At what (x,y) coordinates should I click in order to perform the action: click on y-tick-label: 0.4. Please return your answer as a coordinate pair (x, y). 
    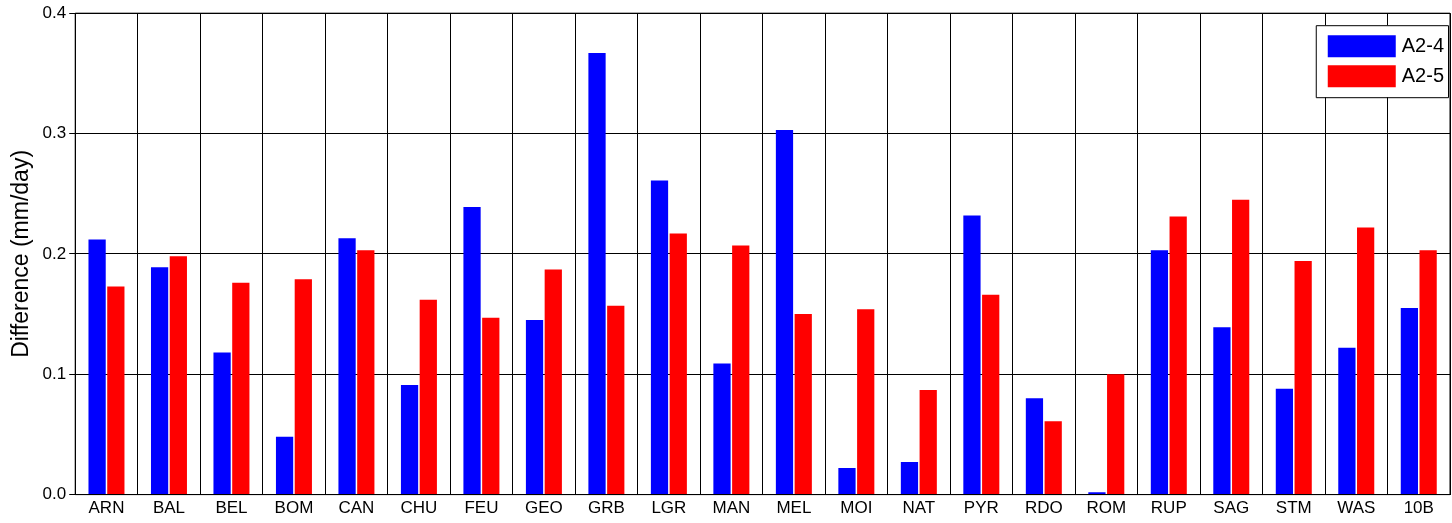
    Looking at the image, I should click on (54, 12).